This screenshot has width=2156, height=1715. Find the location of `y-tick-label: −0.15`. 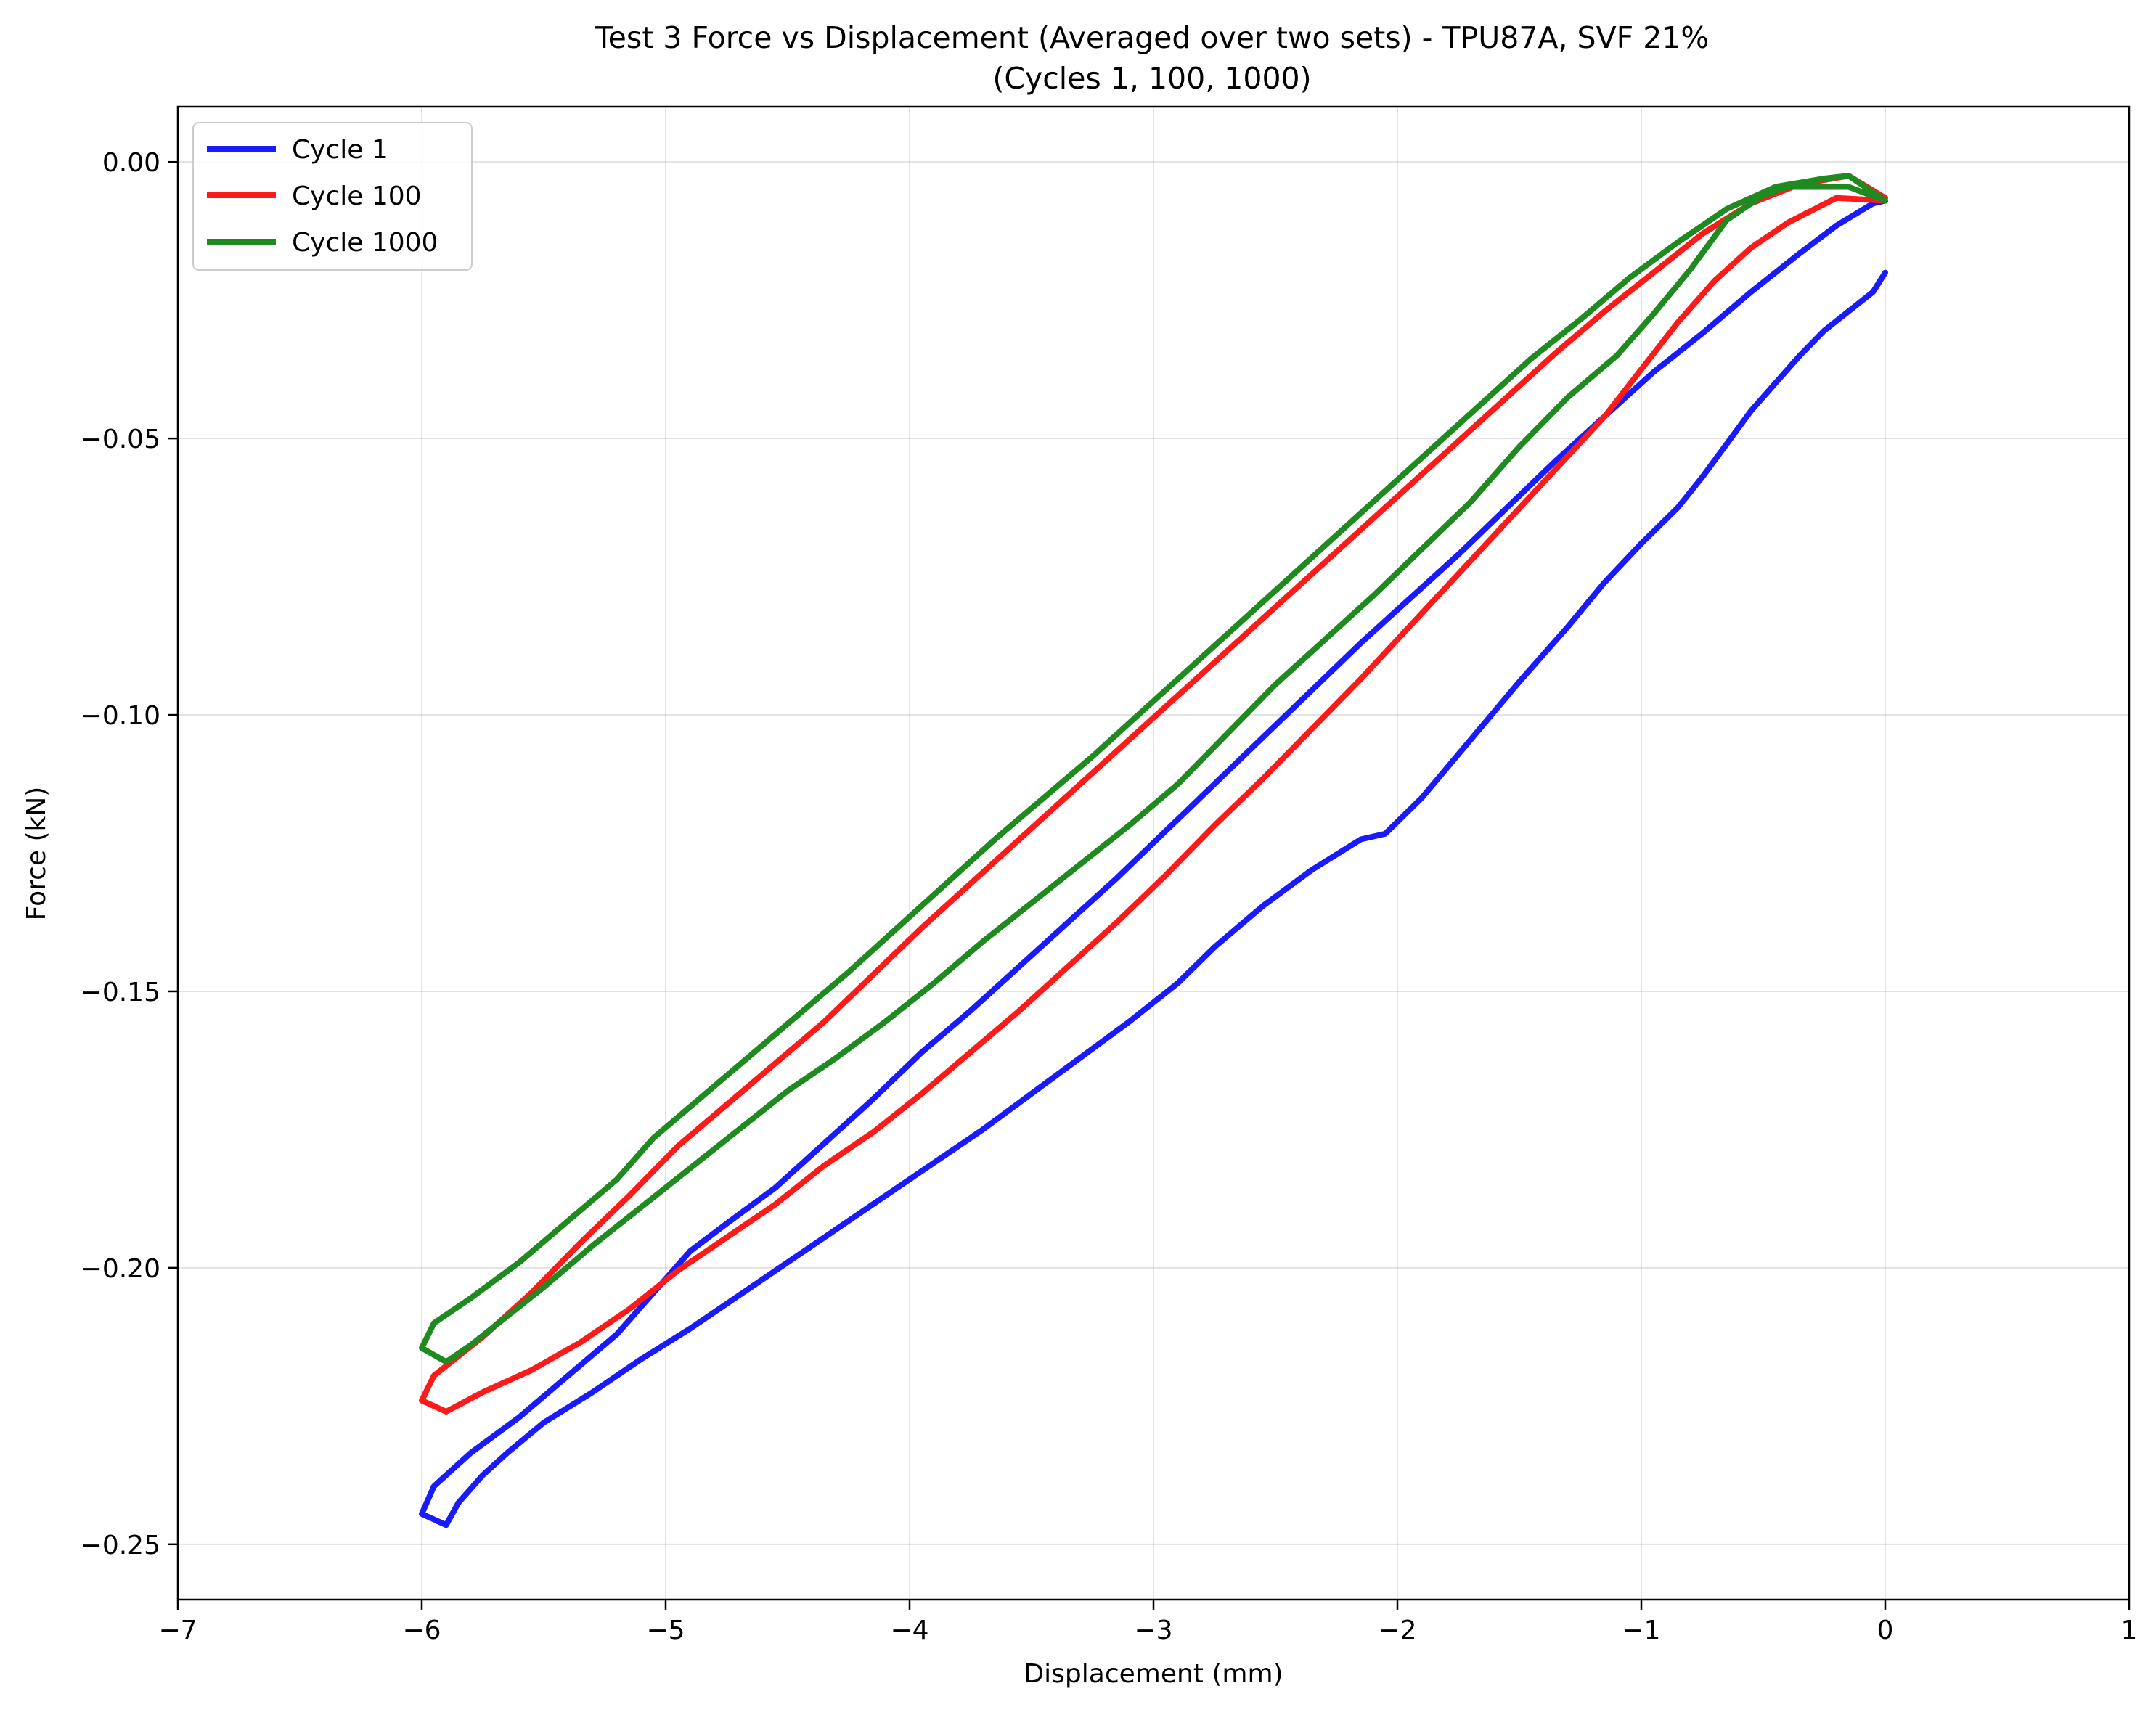

y-tick-label: −0.15 is located at coordinates (121, 993).